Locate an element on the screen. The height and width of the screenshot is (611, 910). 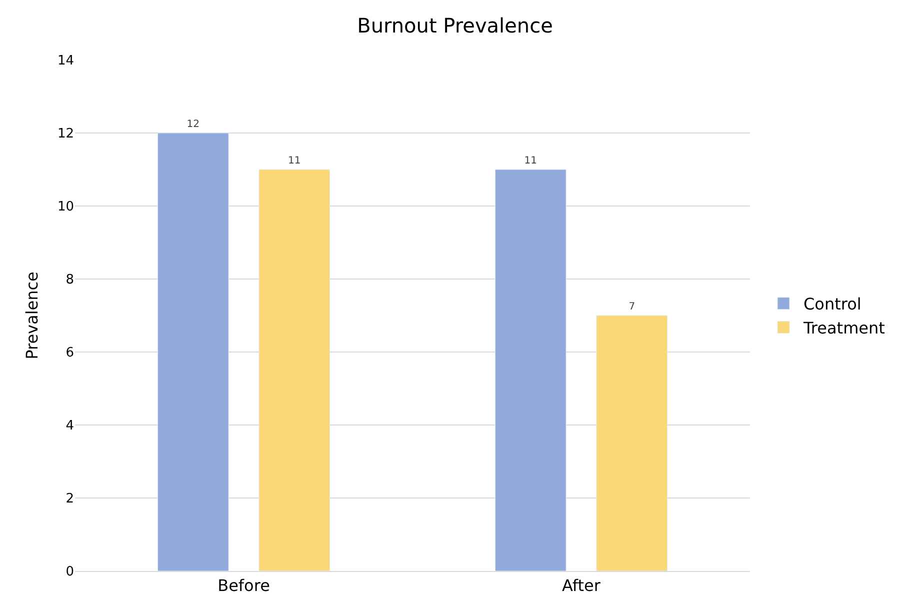
legend-label: Control is located at coordinates (833, 304).